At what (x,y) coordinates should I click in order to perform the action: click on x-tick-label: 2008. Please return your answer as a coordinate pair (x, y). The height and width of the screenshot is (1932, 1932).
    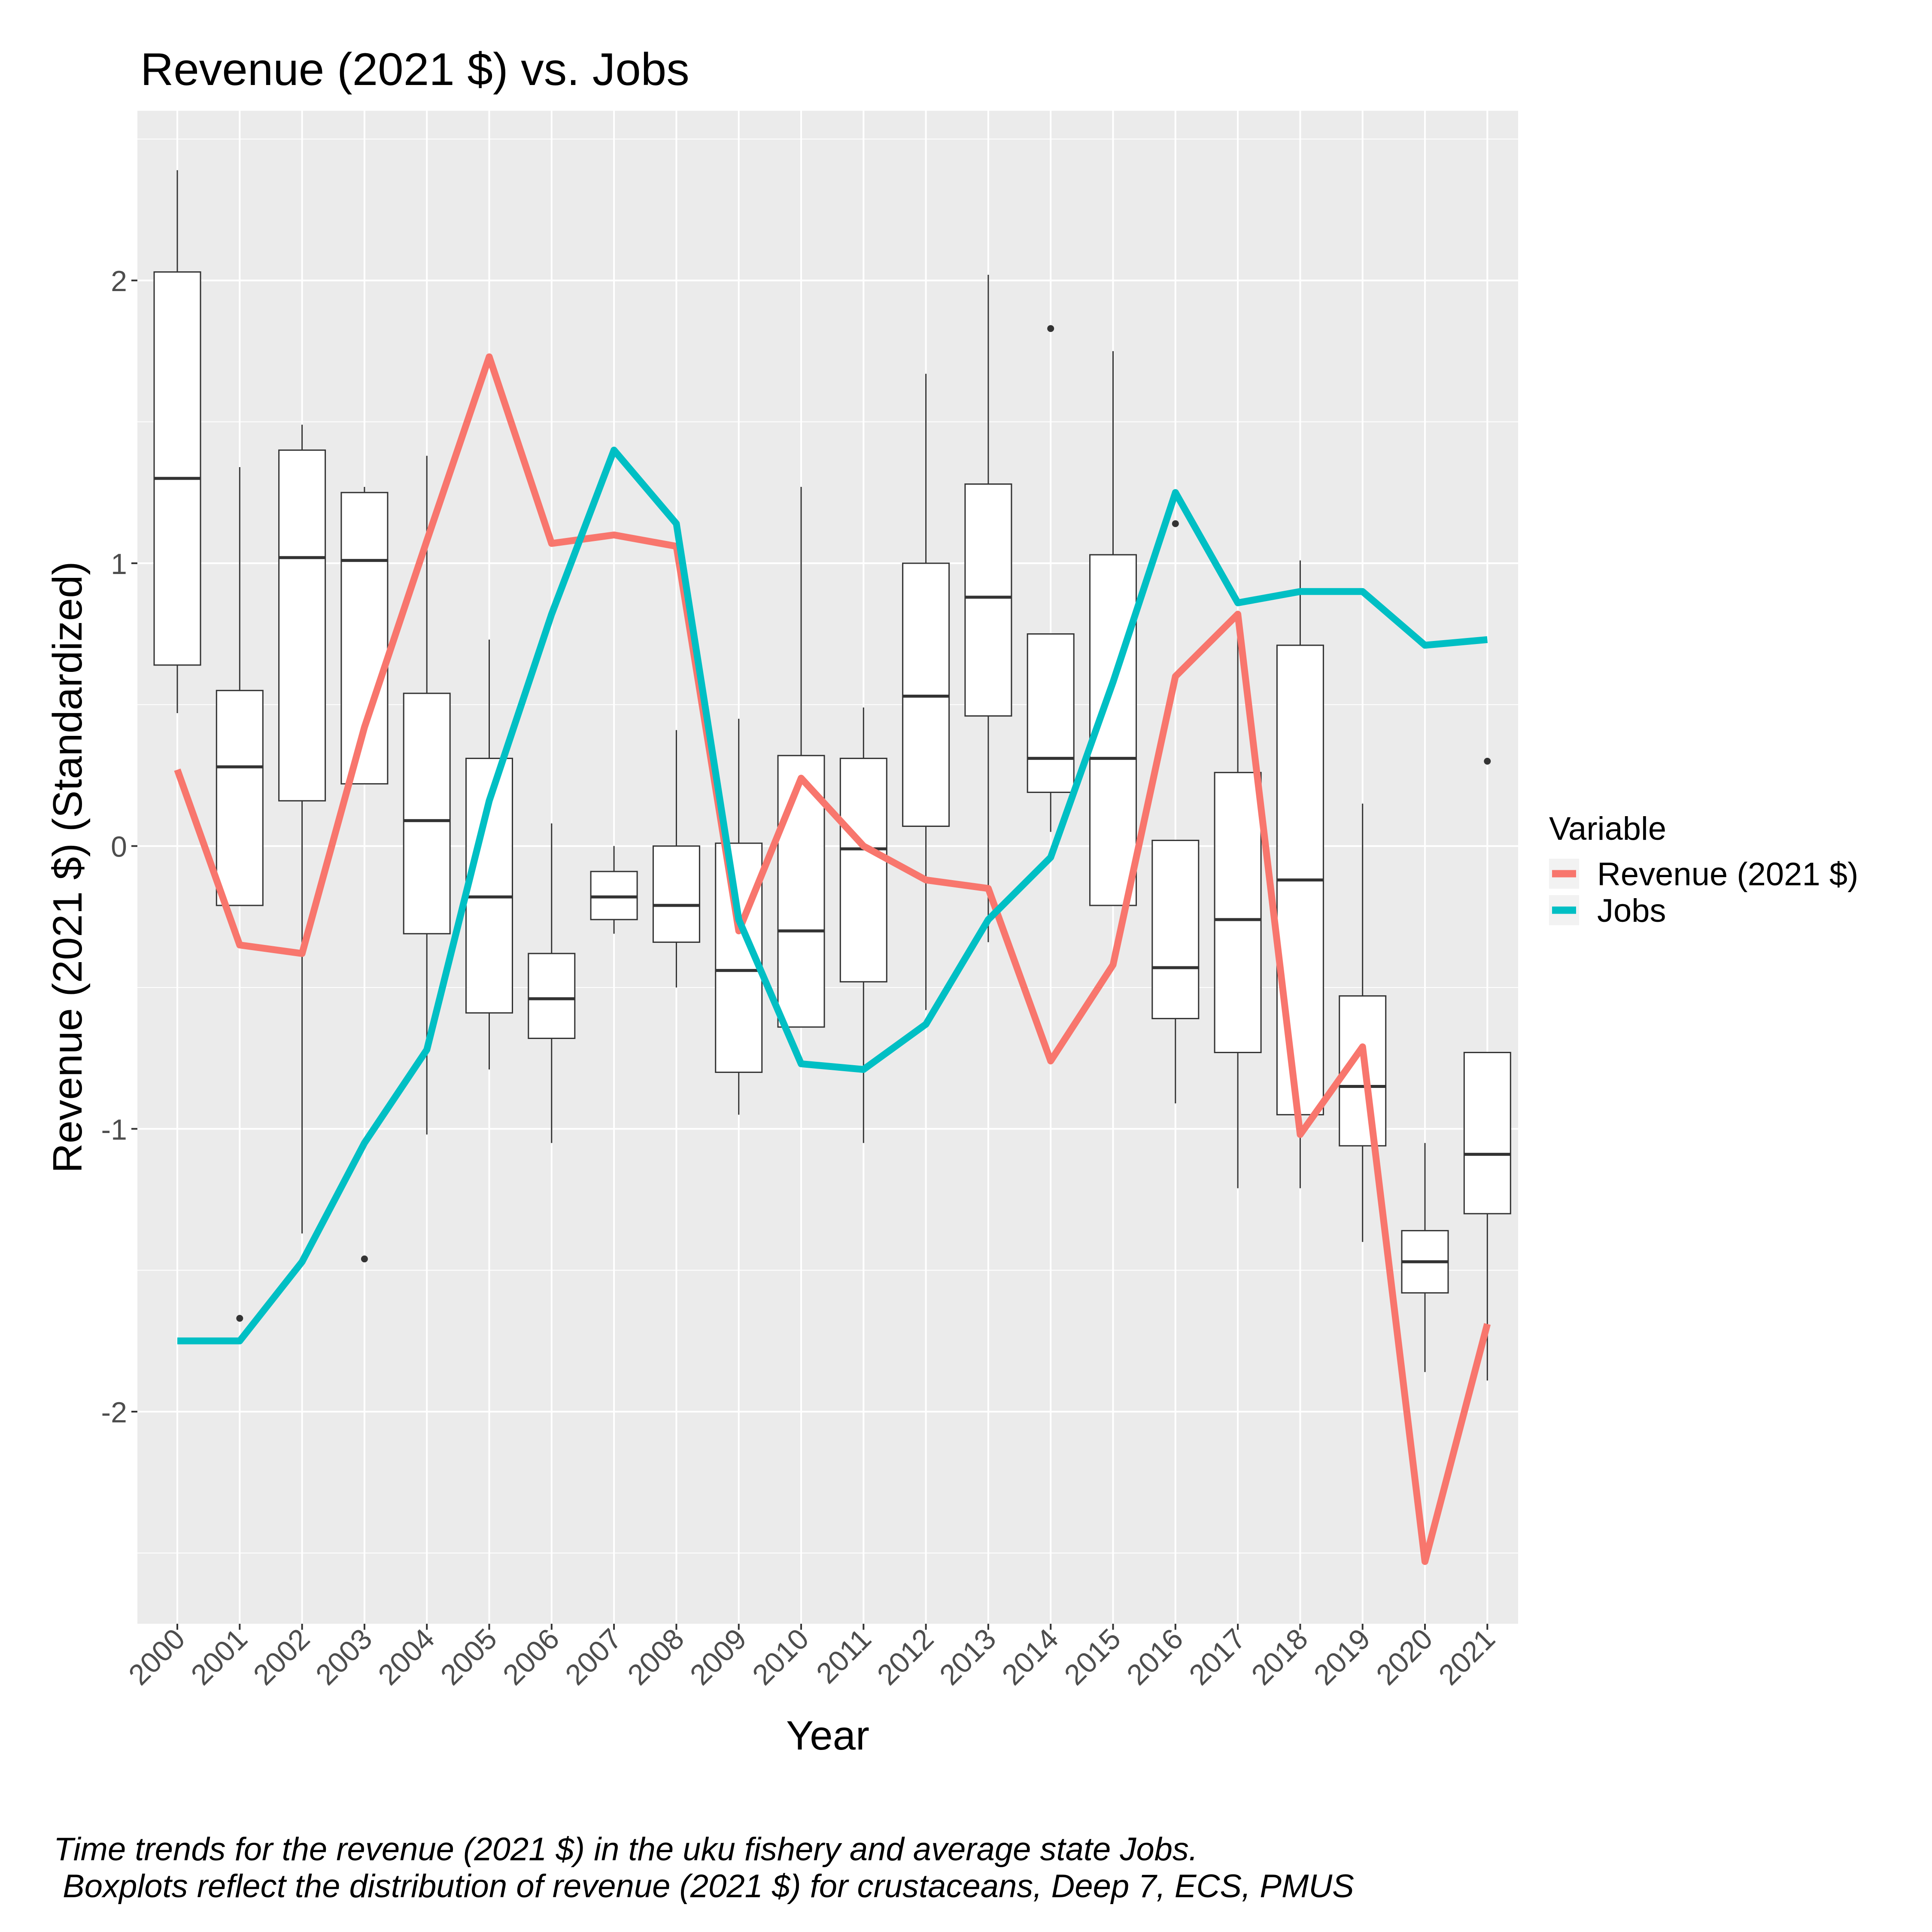
    Looking at the image, I should click on (655, 1657).